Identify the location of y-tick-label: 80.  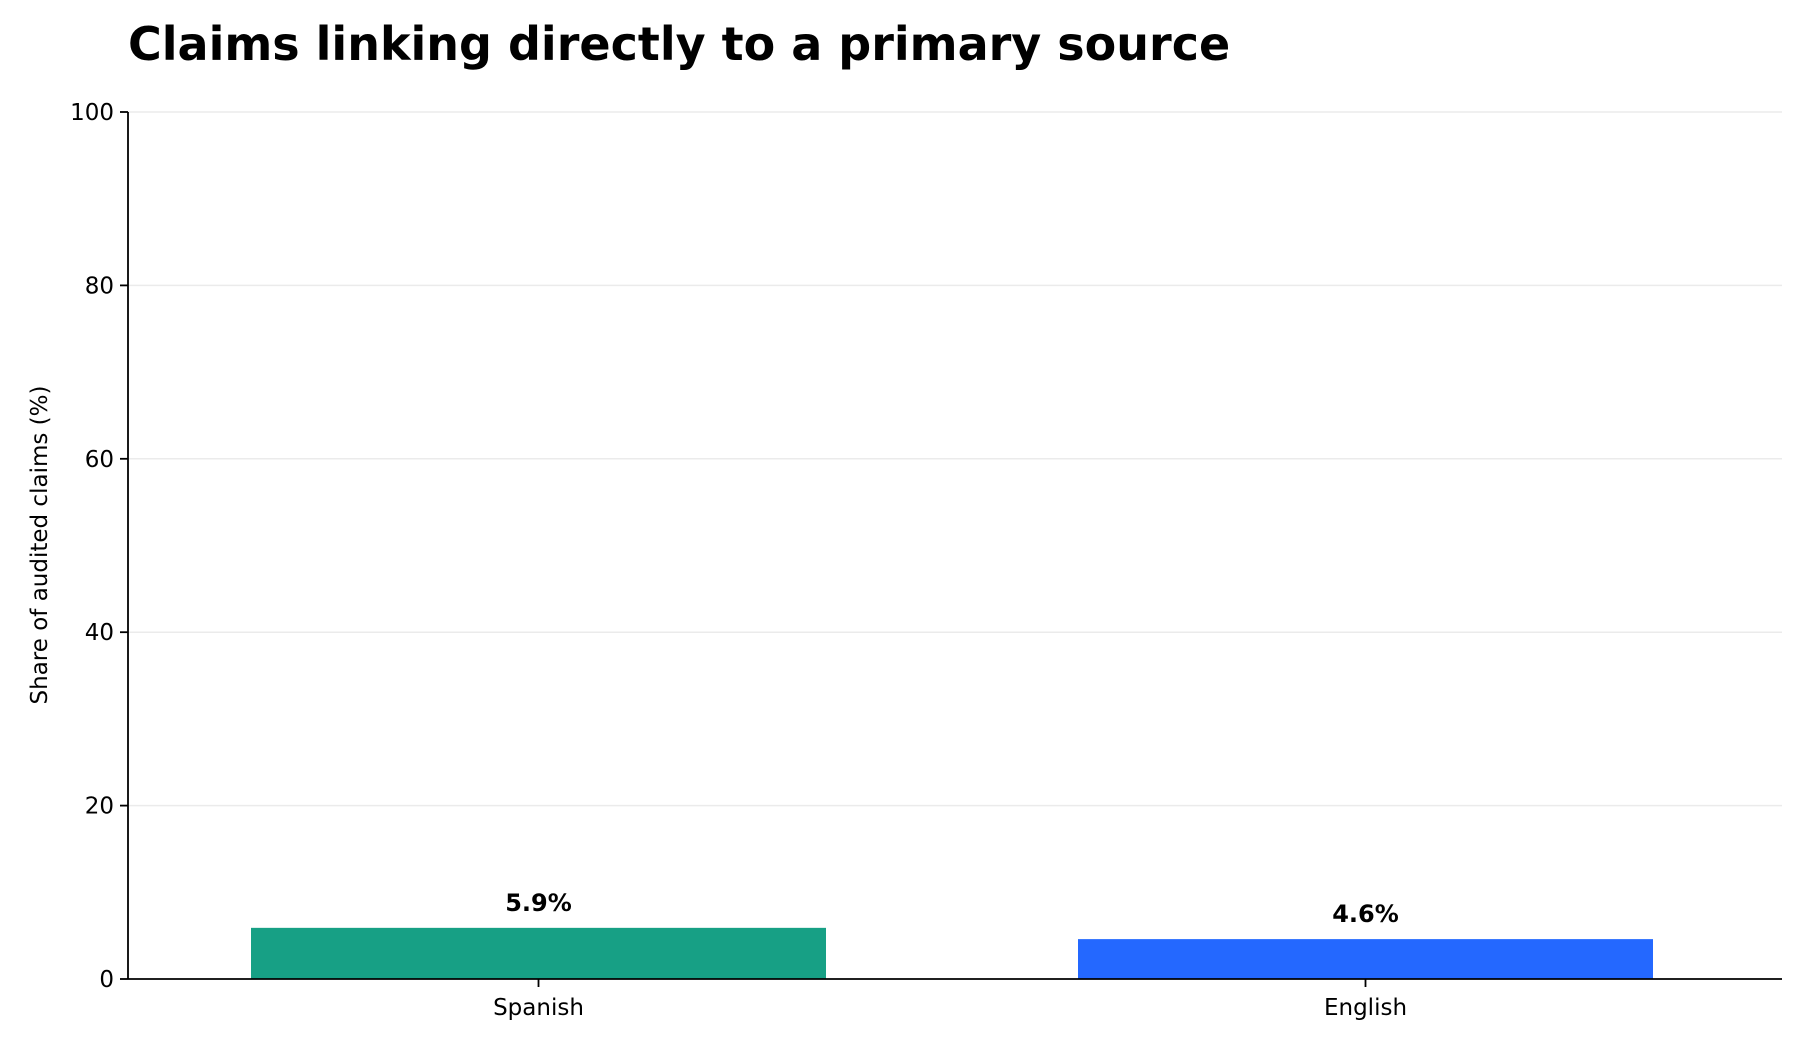
(99, 286).